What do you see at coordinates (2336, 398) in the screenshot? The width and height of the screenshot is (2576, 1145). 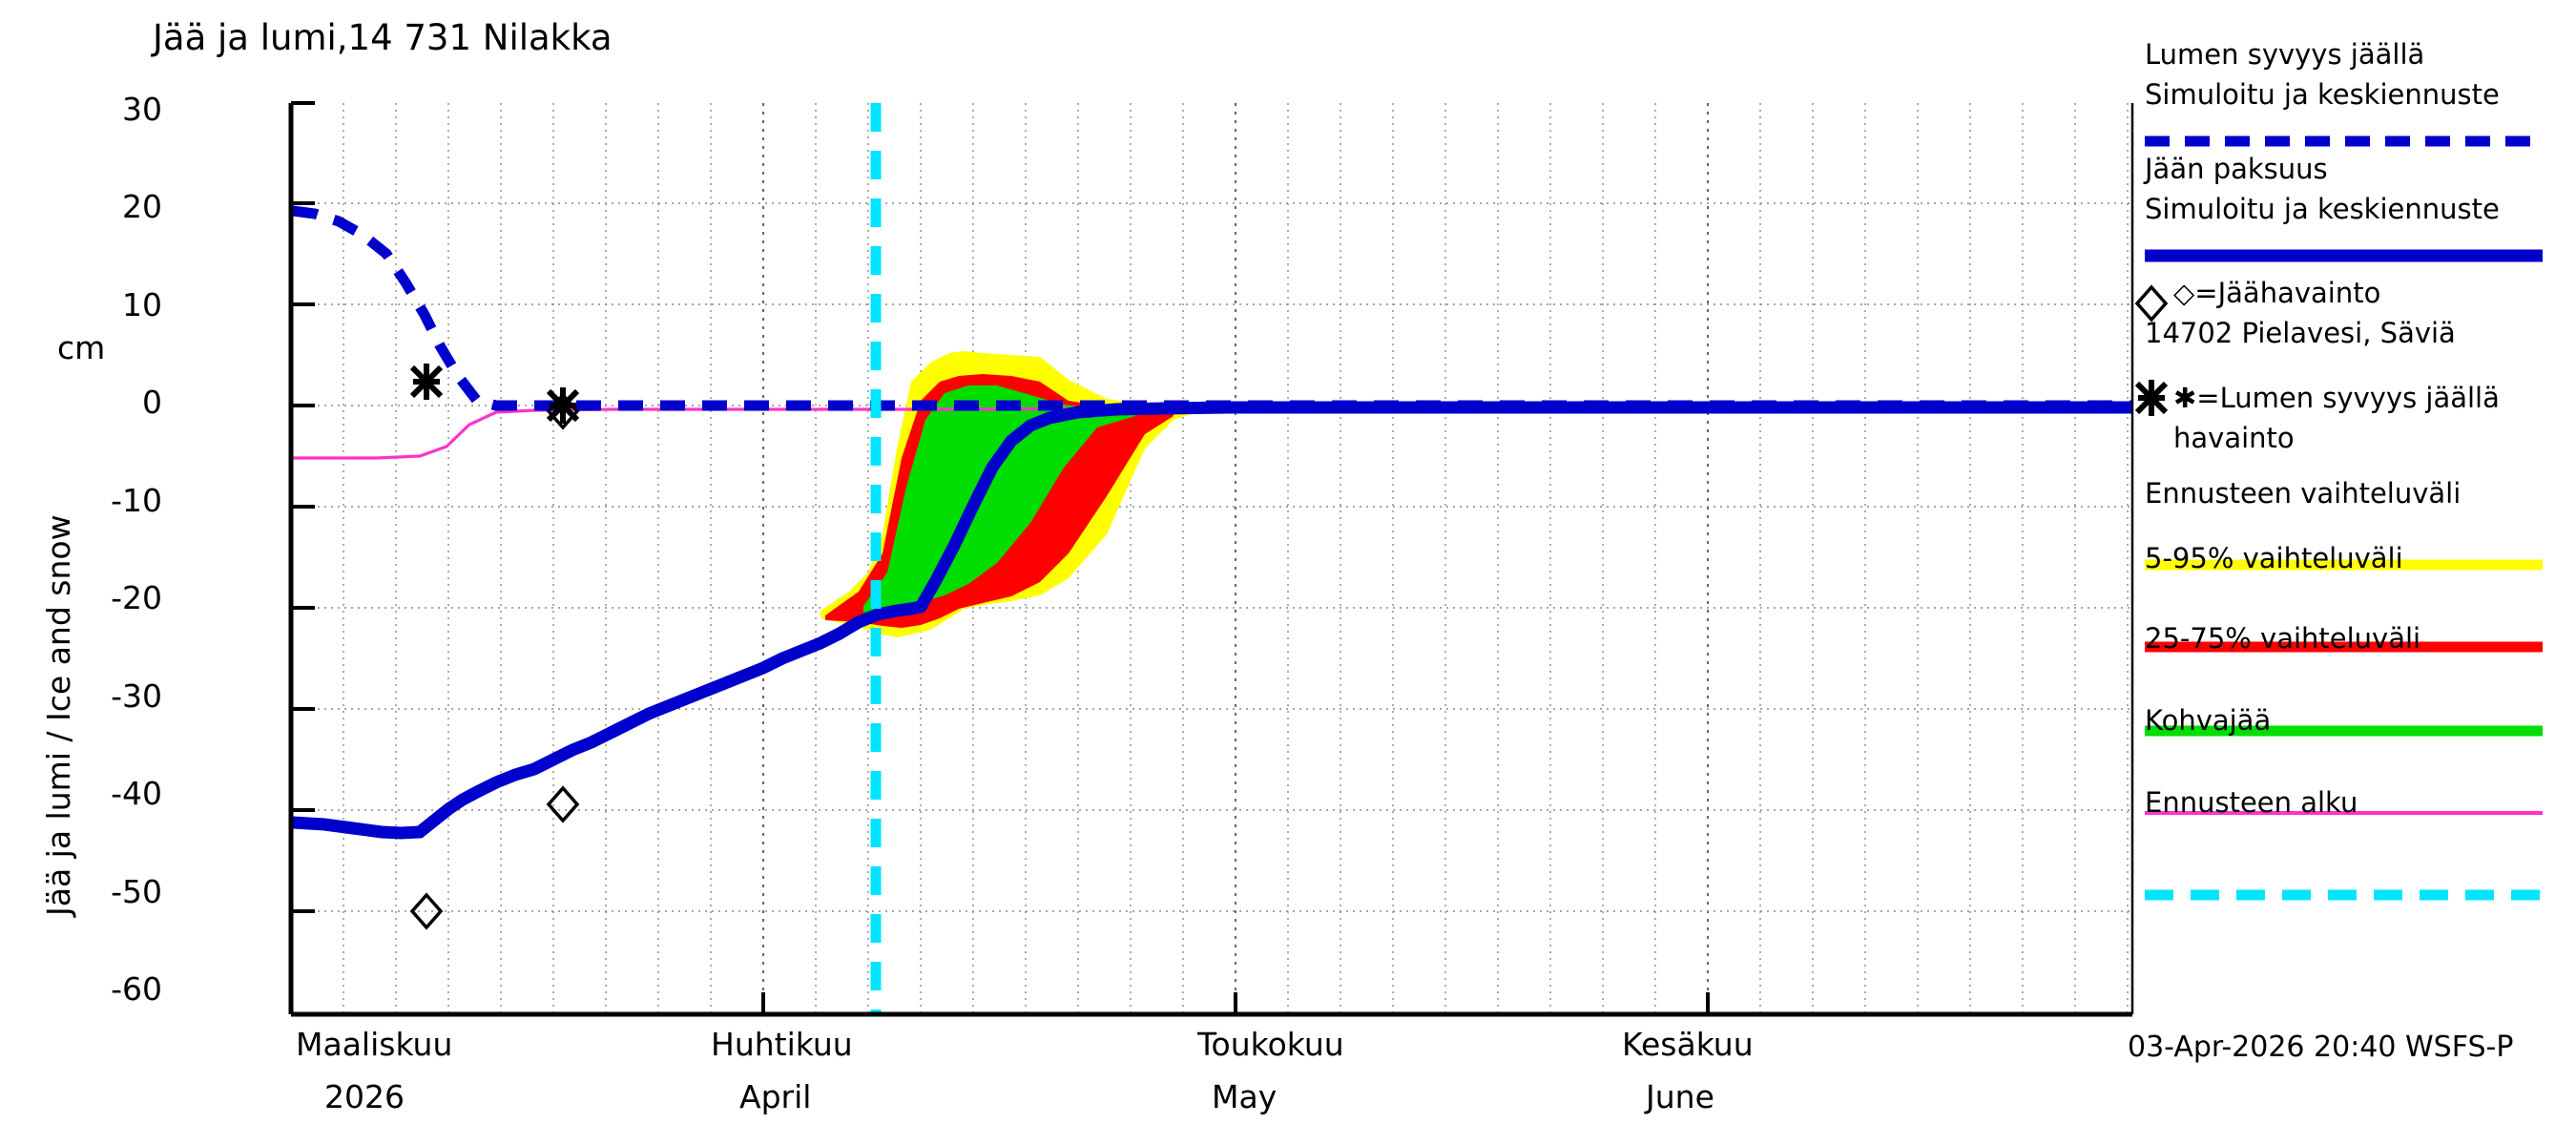 I see `legend-label-snow-observation-1: ✱=Lumen syvyys jäällä` at bounding box center [2336, 398].